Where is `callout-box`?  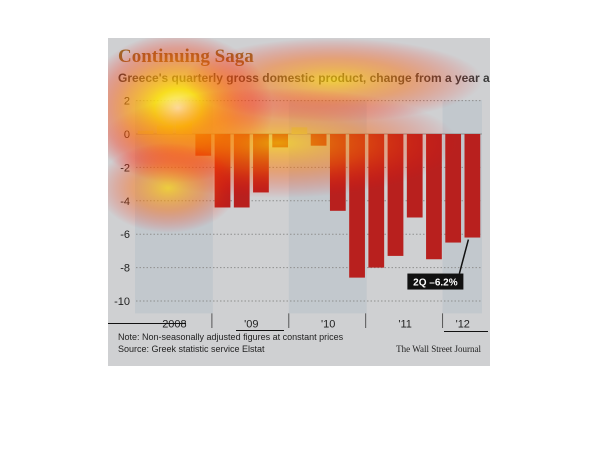
callout-box is located at coordinates (435, 281).